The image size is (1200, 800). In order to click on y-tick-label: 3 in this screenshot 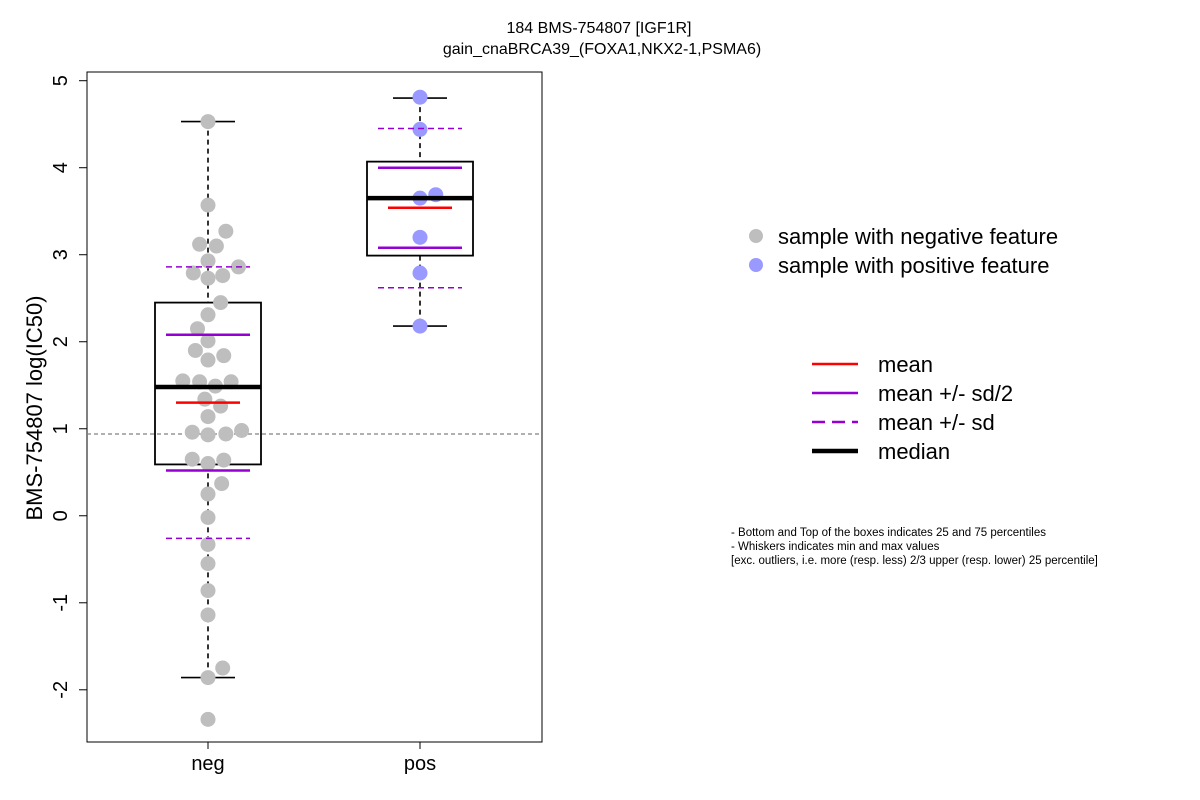, I will do `click(61, 254)`.